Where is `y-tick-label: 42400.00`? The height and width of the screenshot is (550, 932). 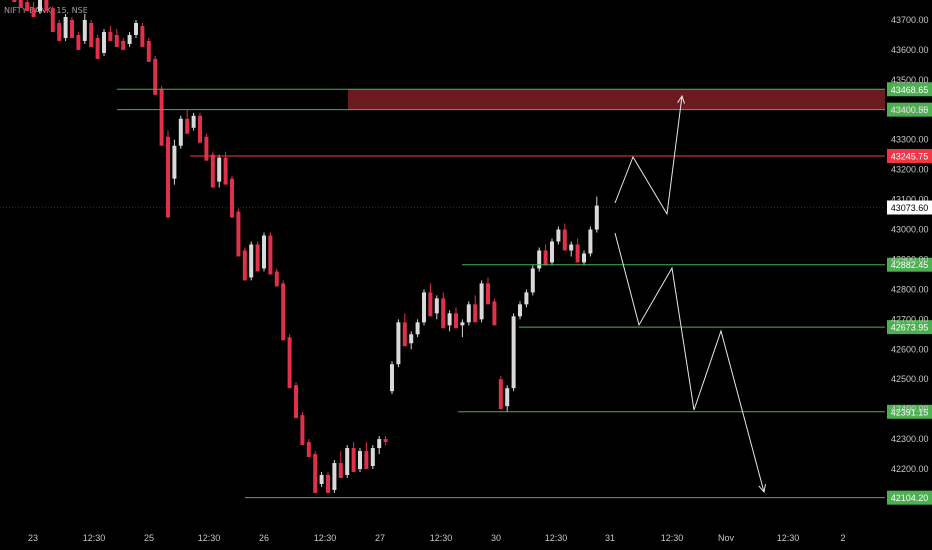 y-tick-label: 42400.00 is located at coordinates (910, 409).